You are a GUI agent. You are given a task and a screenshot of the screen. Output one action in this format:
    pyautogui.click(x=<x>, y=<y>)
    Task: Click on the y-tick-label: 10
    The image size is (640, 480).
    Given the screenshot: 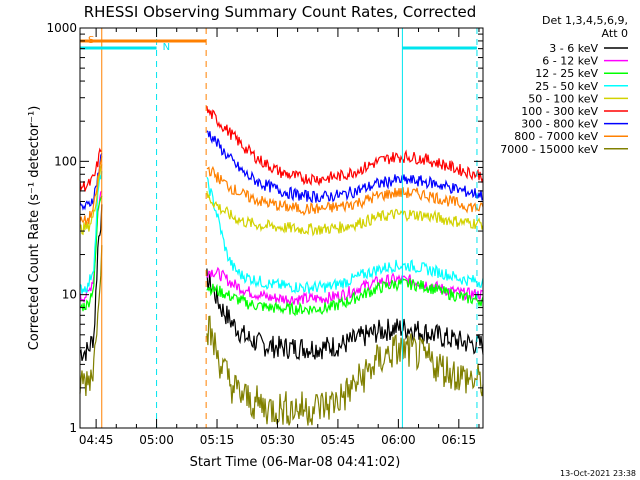 What is the action you would take?
    pyautogui.click(x=69, y=295)
    